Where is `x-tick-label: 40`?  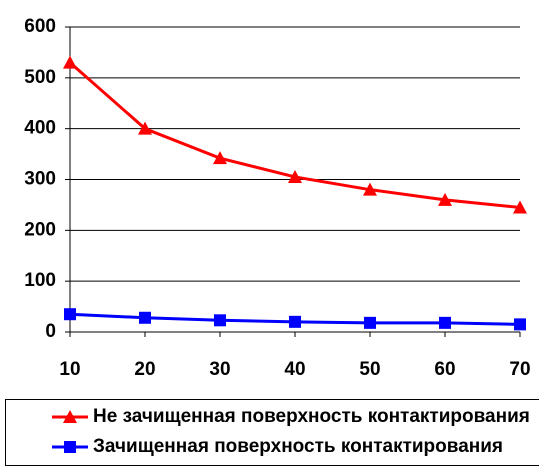
x-tick-label: 40 is located at coordinates (294, 369).